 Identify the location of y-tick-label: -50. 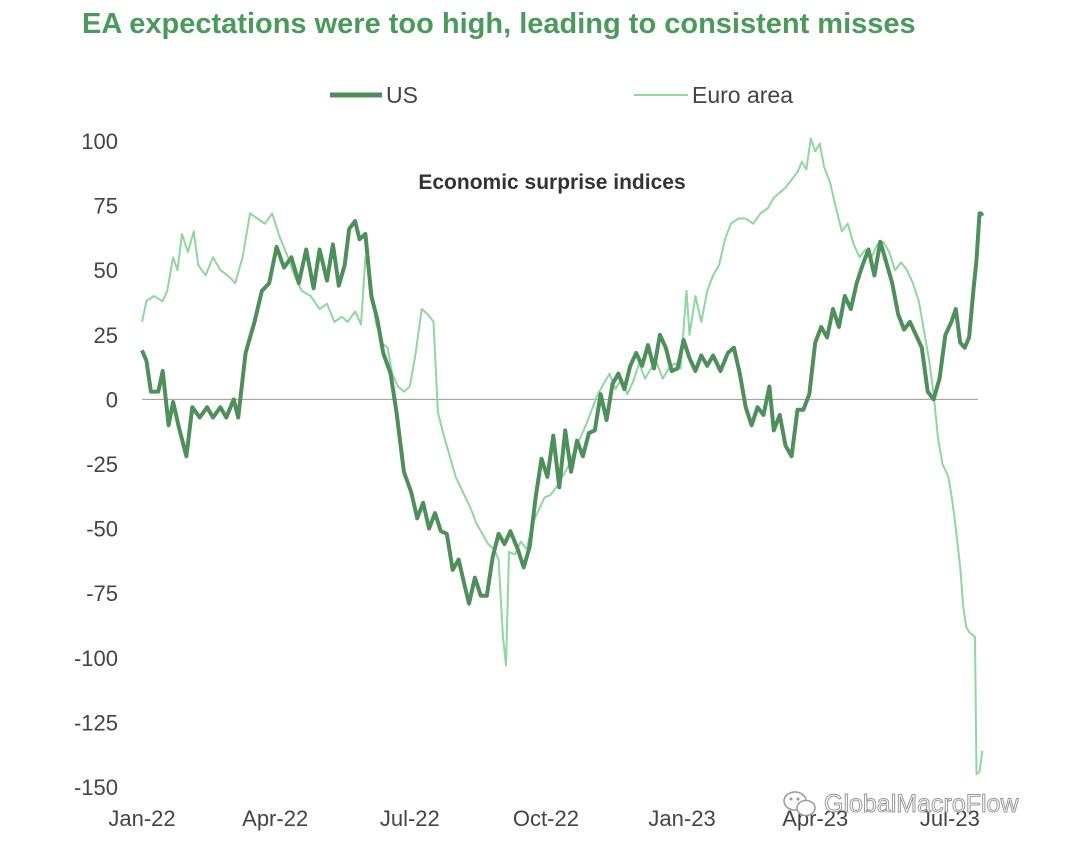
(102, 529).